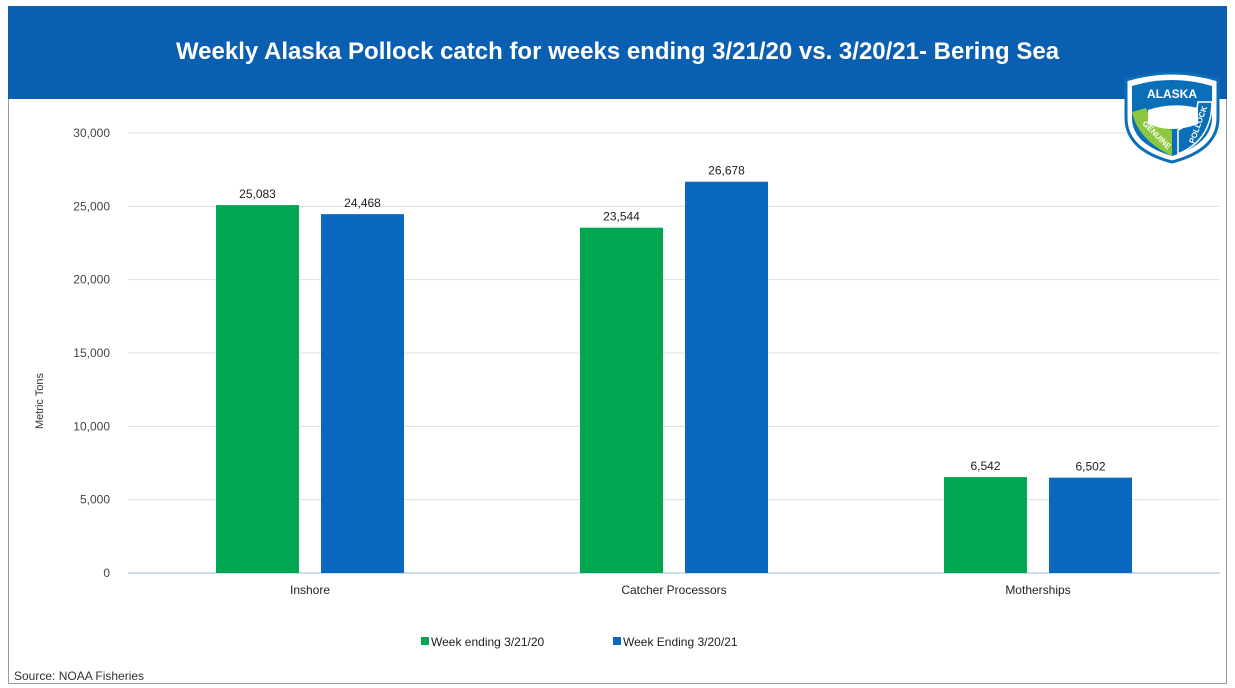 The image size is (1235, 688). Describe the element at coordinates (1172, 94) in the screenshot. I see `logo-text-top: ALASKA` at that location.